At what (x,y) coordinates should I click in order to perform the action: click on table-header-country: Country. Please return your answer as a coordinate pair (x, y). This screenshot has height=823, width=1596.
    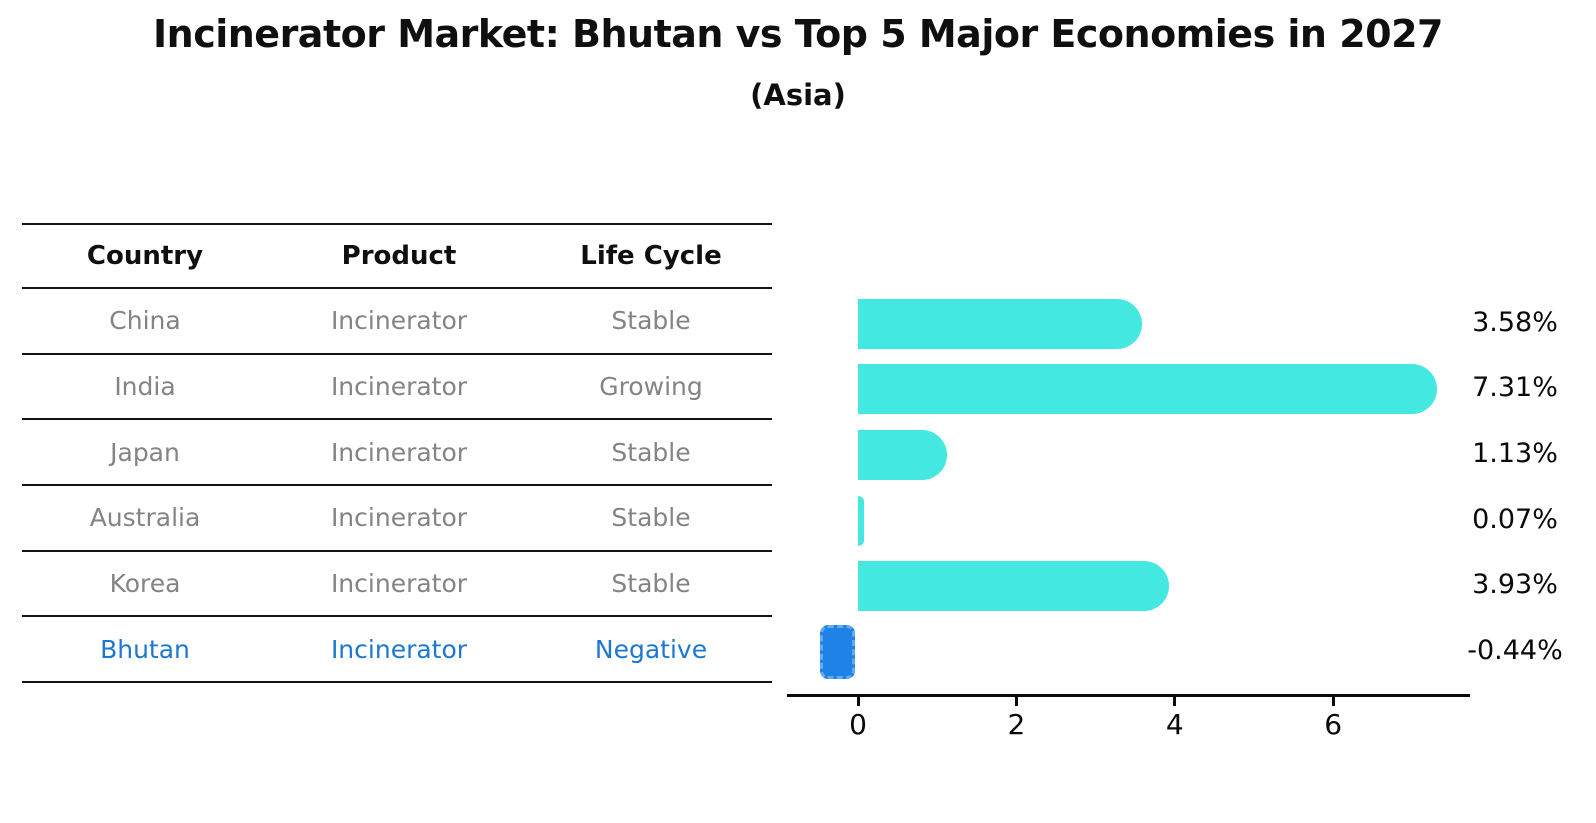
    Looking at the image, I should click on (145, 256).